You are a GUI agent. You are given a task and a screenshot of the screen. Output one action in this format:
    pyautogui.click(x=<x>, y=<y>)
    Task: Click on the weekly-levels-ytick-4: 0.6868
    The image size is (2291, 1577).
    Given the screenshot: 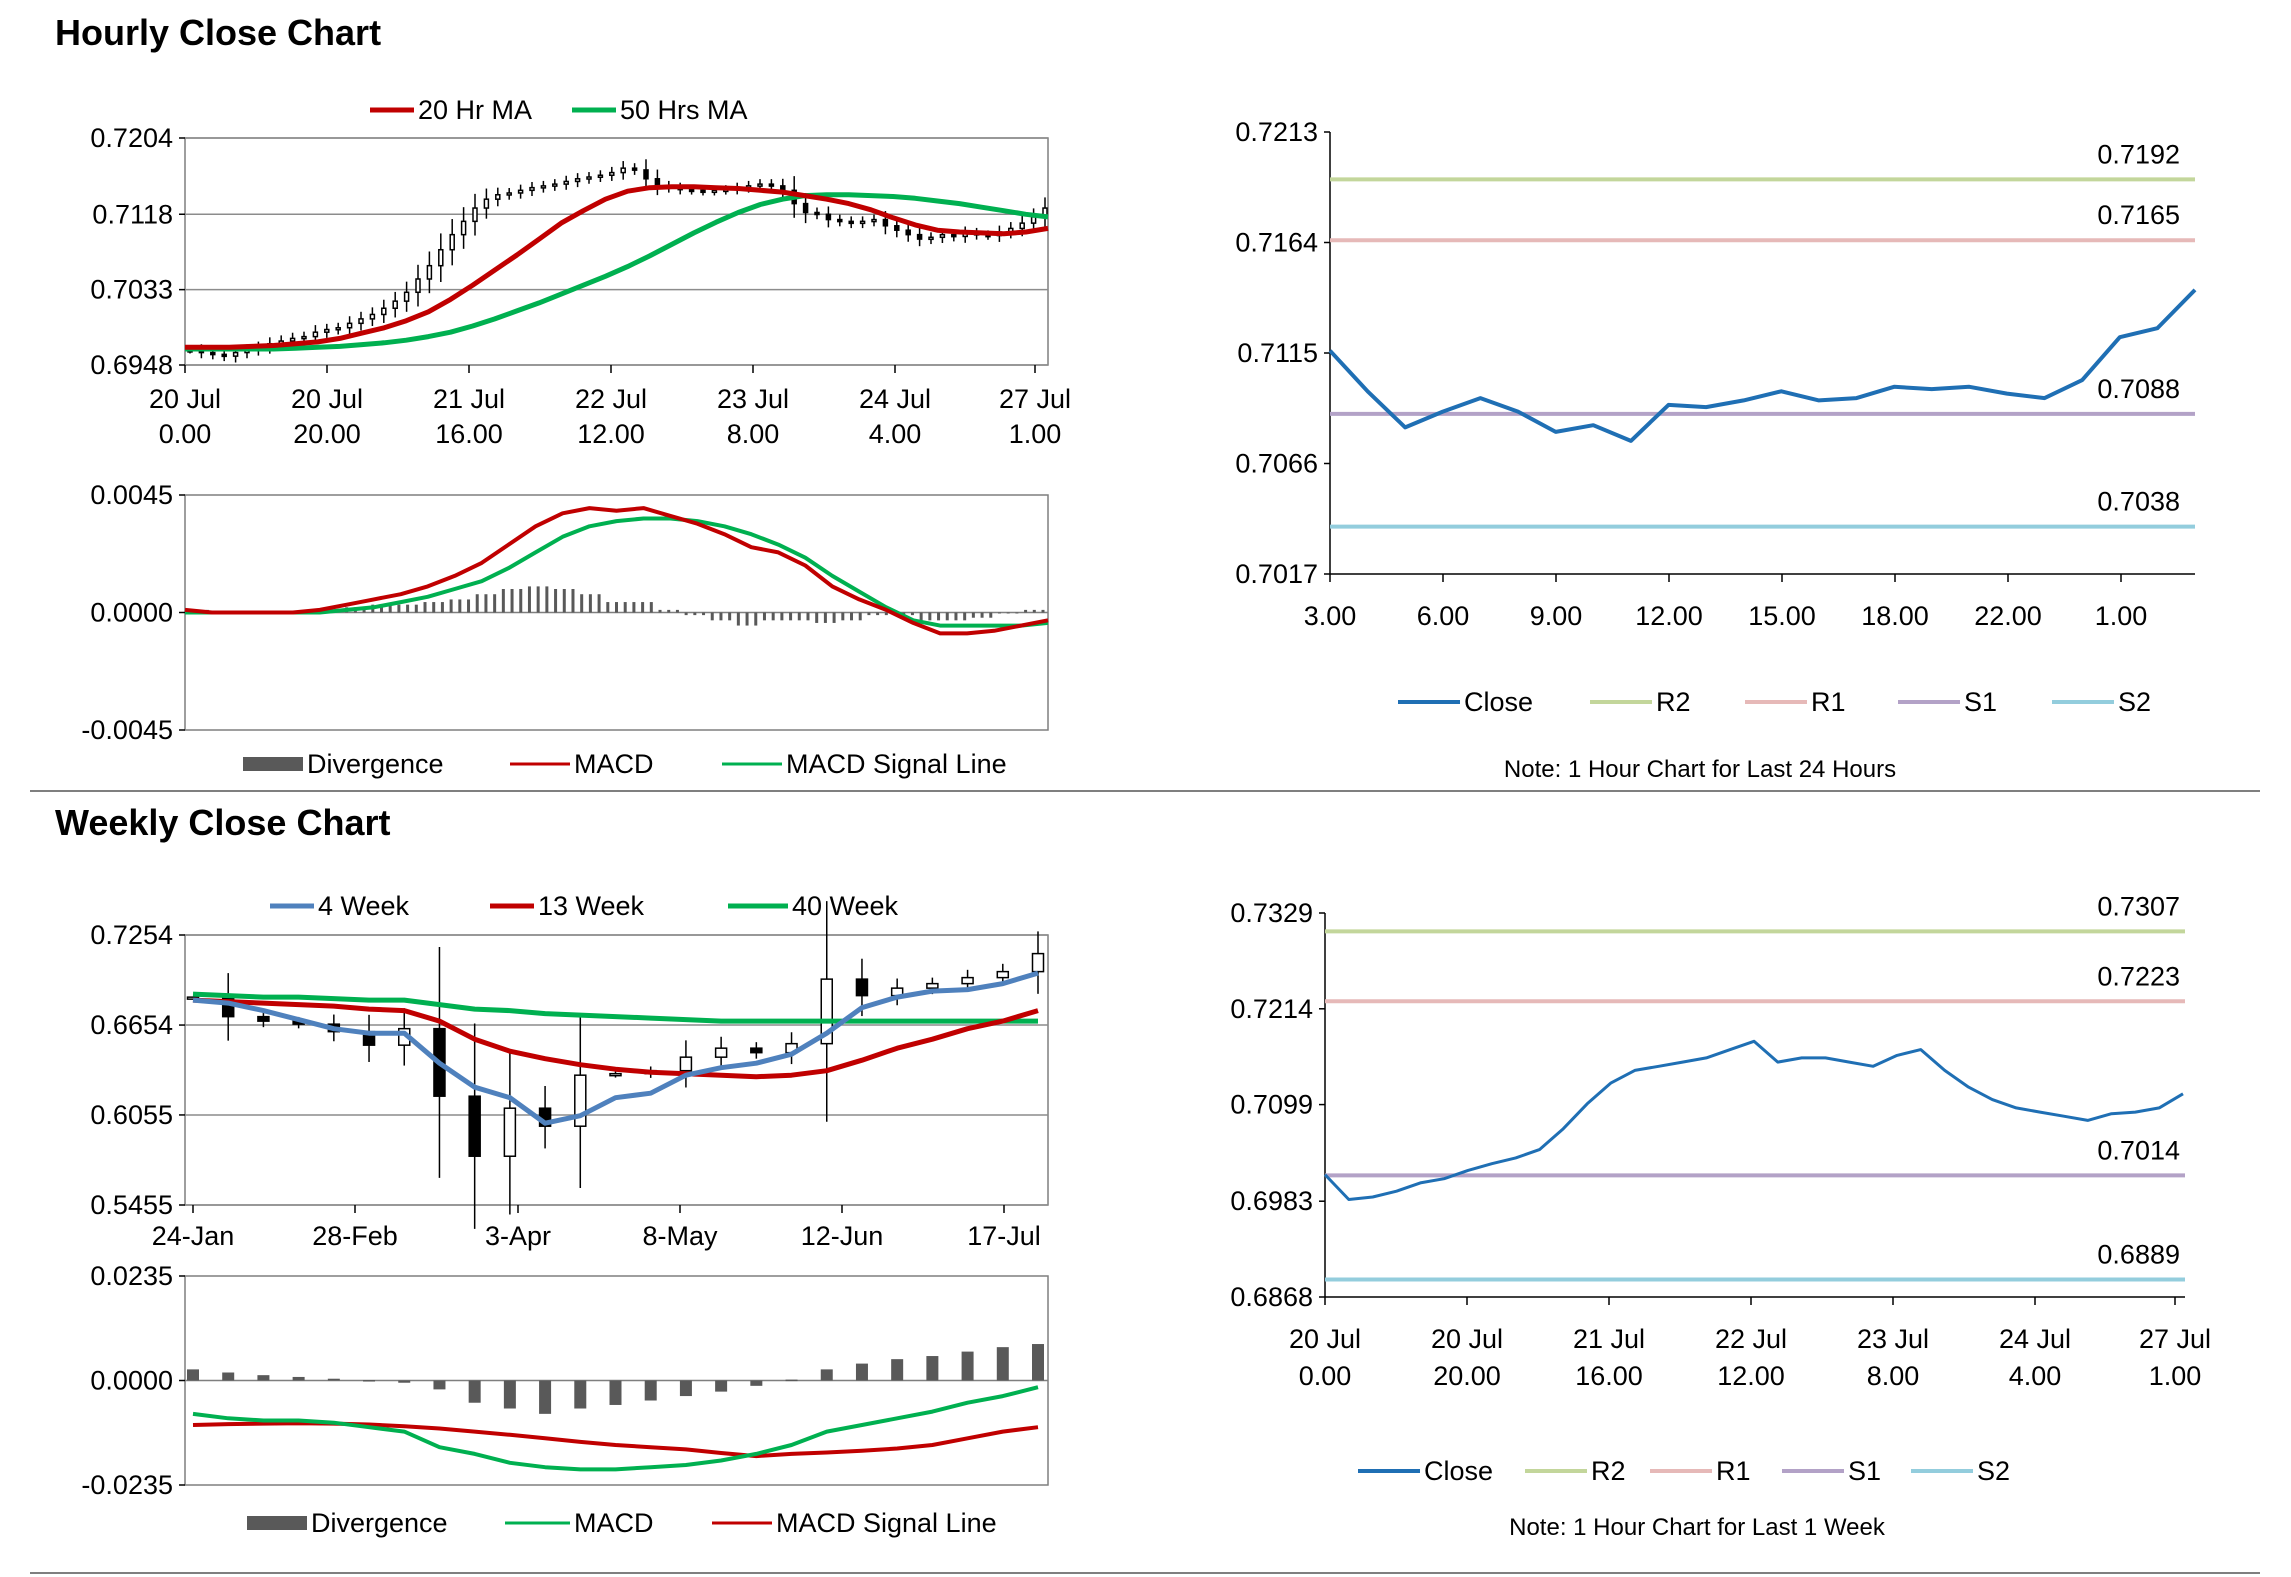 What is the action you would take?
    pyautogui.click(x=1271, y=1297)
    